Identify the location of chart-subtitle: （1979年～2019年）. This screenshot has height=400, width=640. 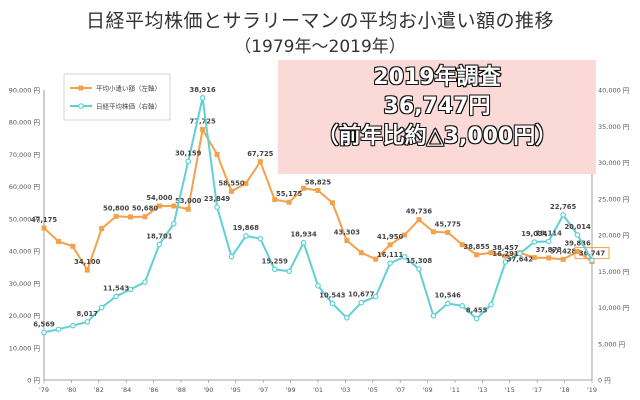
(320, 47).